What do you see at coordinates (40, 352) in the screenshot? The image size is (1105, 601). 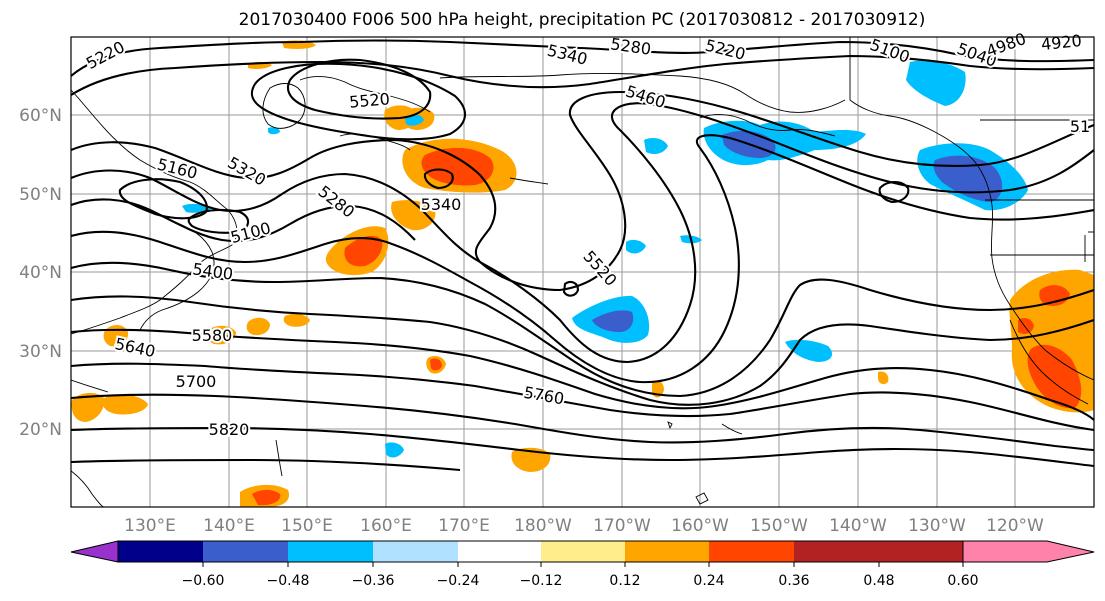 I see `lat-label: 30°N` at bounding box center [40, 352].